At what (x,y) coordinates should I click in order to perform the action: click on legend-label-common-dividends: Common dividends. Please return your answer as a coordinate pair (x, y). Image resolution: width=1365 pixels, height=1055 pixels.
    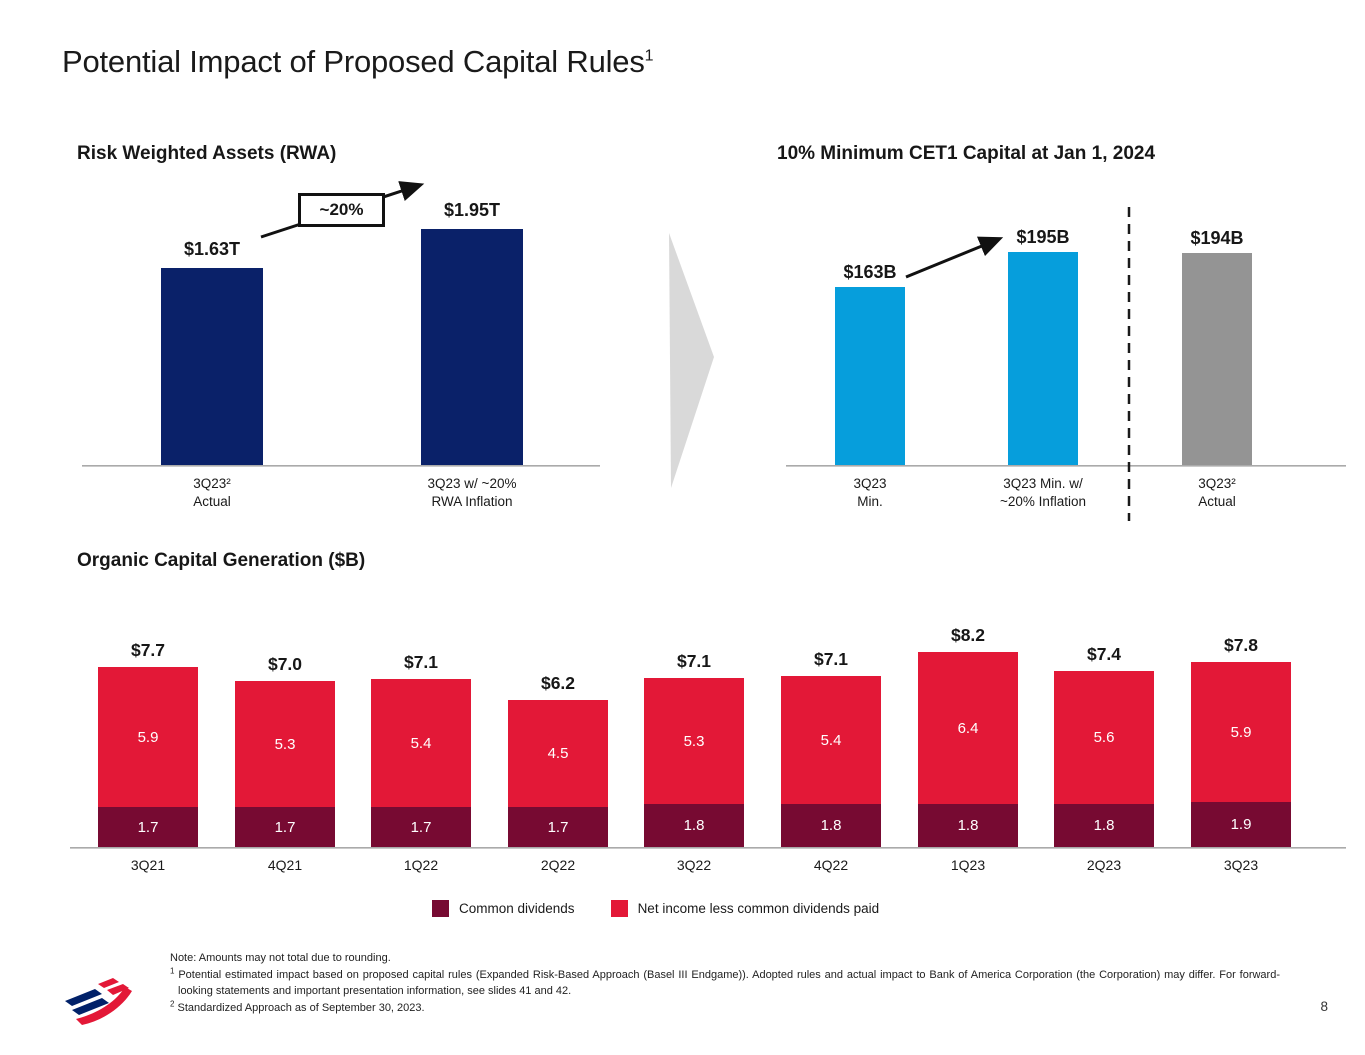
    Looking at the image, I should click on (517, 908).